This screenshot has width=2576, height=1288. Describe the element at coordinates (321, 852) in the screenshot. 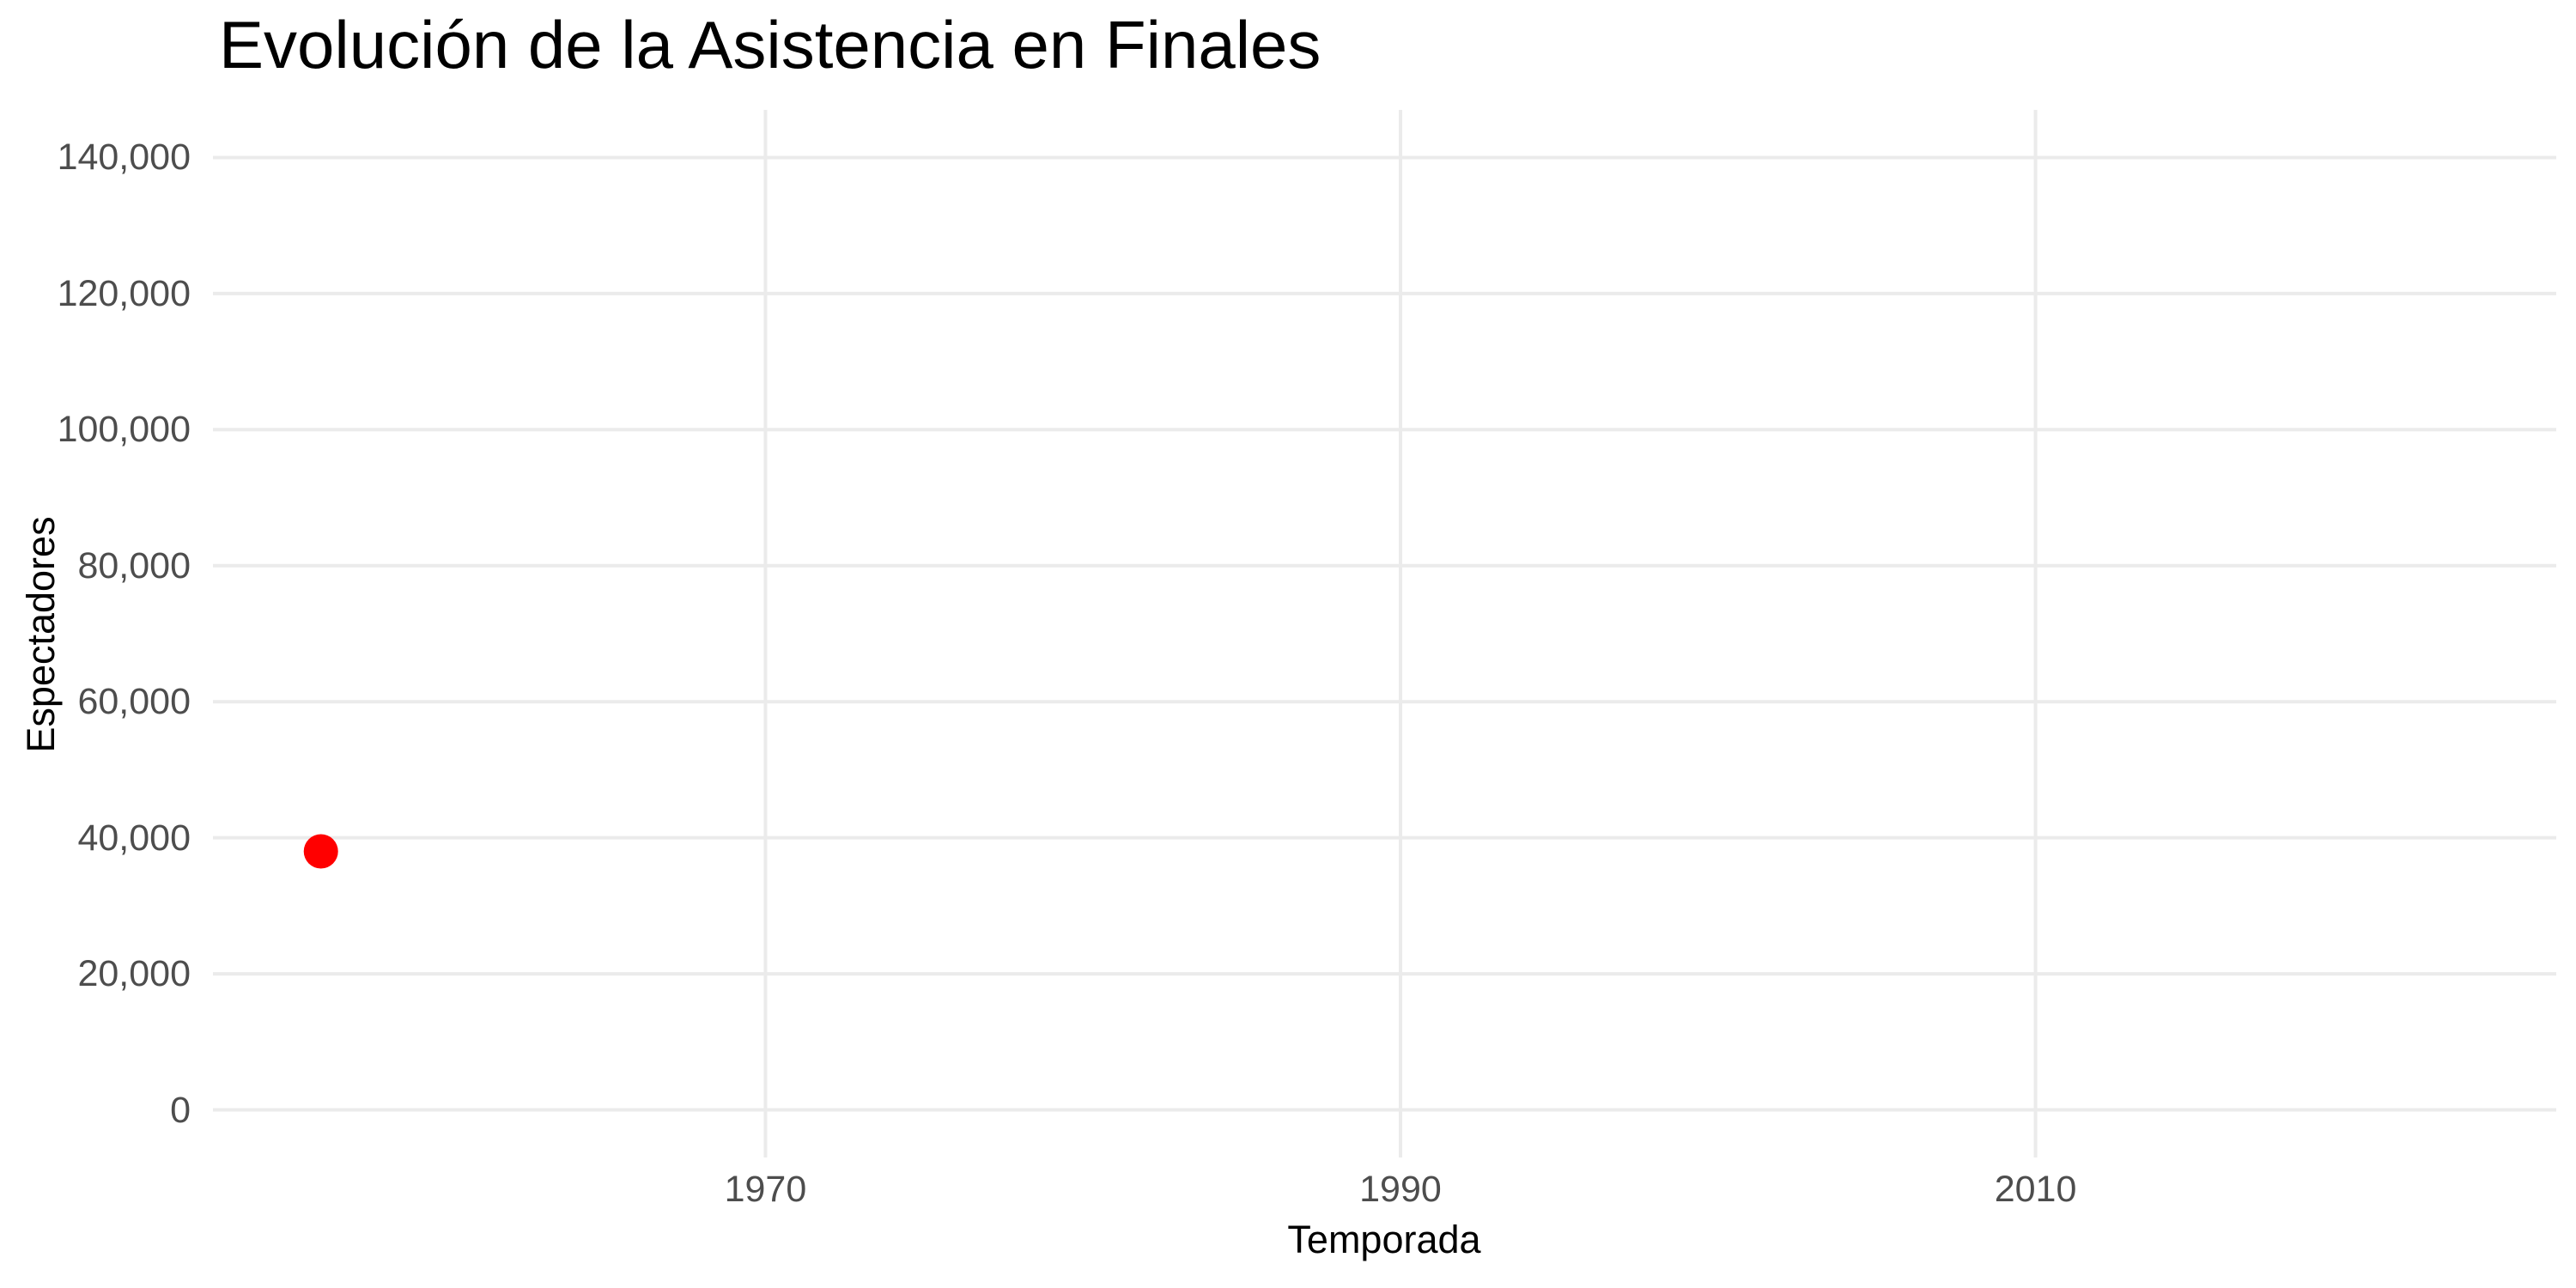

I see `data-point-asistencia-finales` at that location.